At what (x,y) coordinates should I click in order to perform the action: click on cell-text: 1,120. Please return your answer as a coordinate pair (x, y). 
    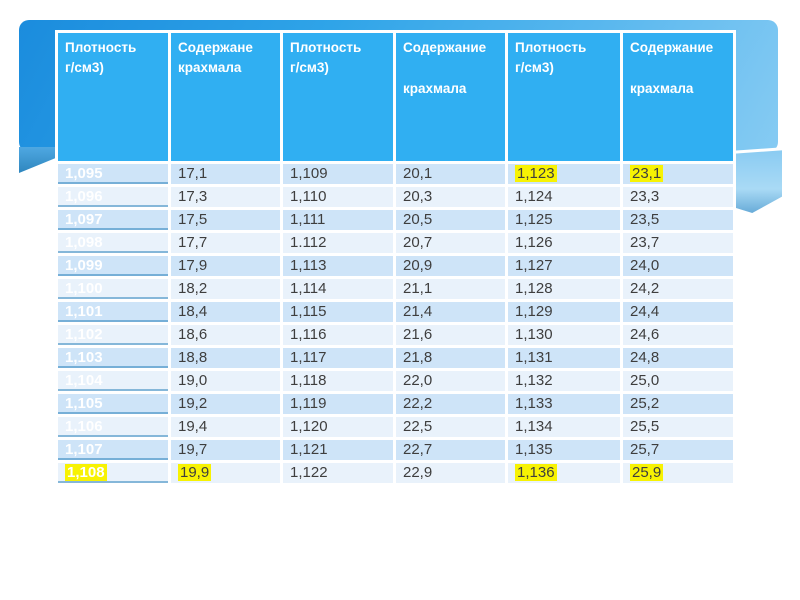
    Looking at the image, I should click on (309, 427).